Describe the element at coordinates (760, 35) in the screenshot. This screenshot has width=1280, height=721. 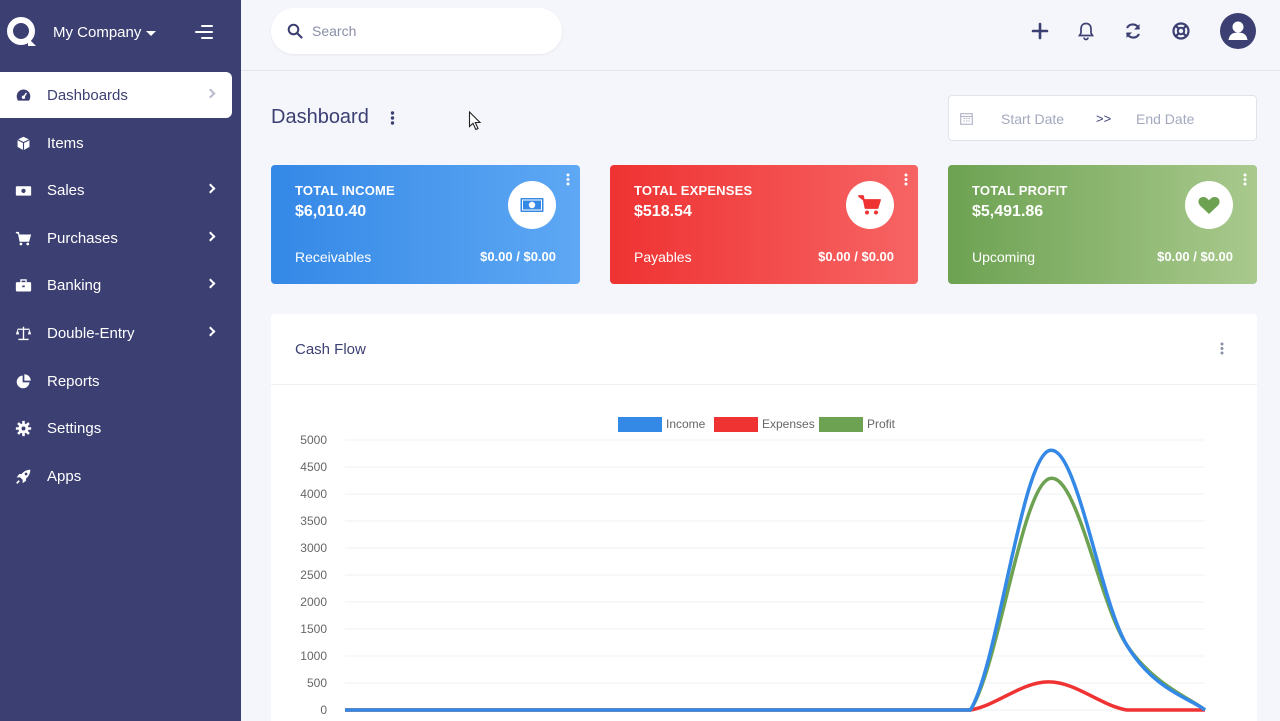
I see `top-navbar` at that location.